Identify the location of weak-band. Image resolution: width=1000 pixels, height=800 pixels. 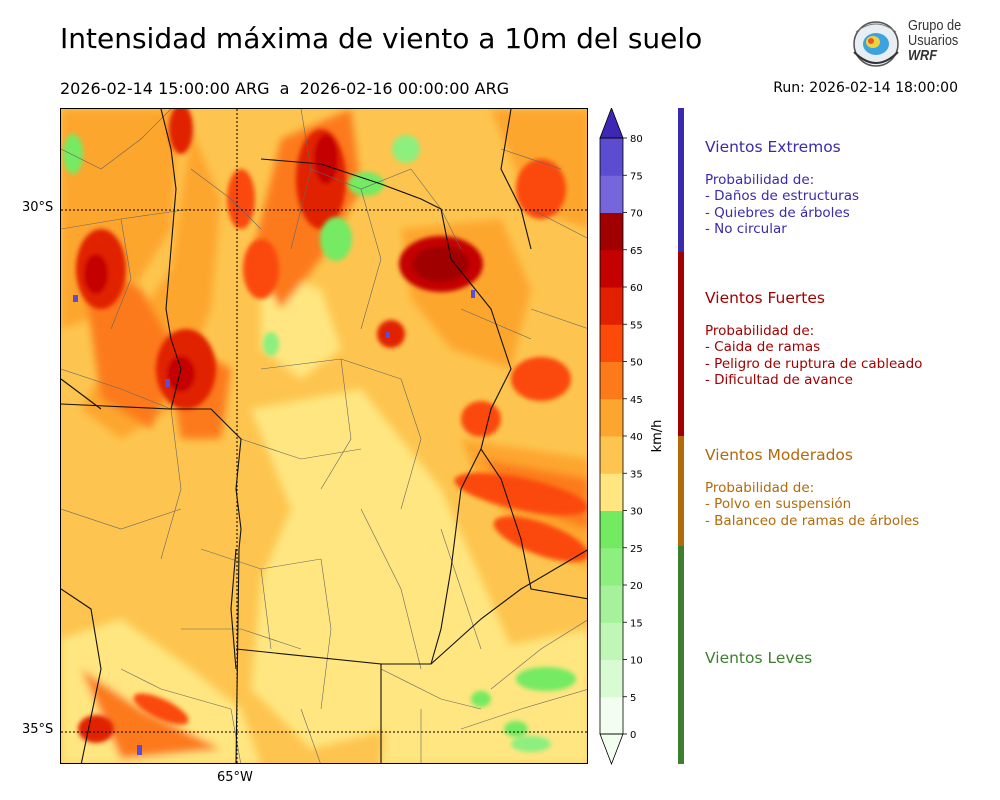
(681, 655).